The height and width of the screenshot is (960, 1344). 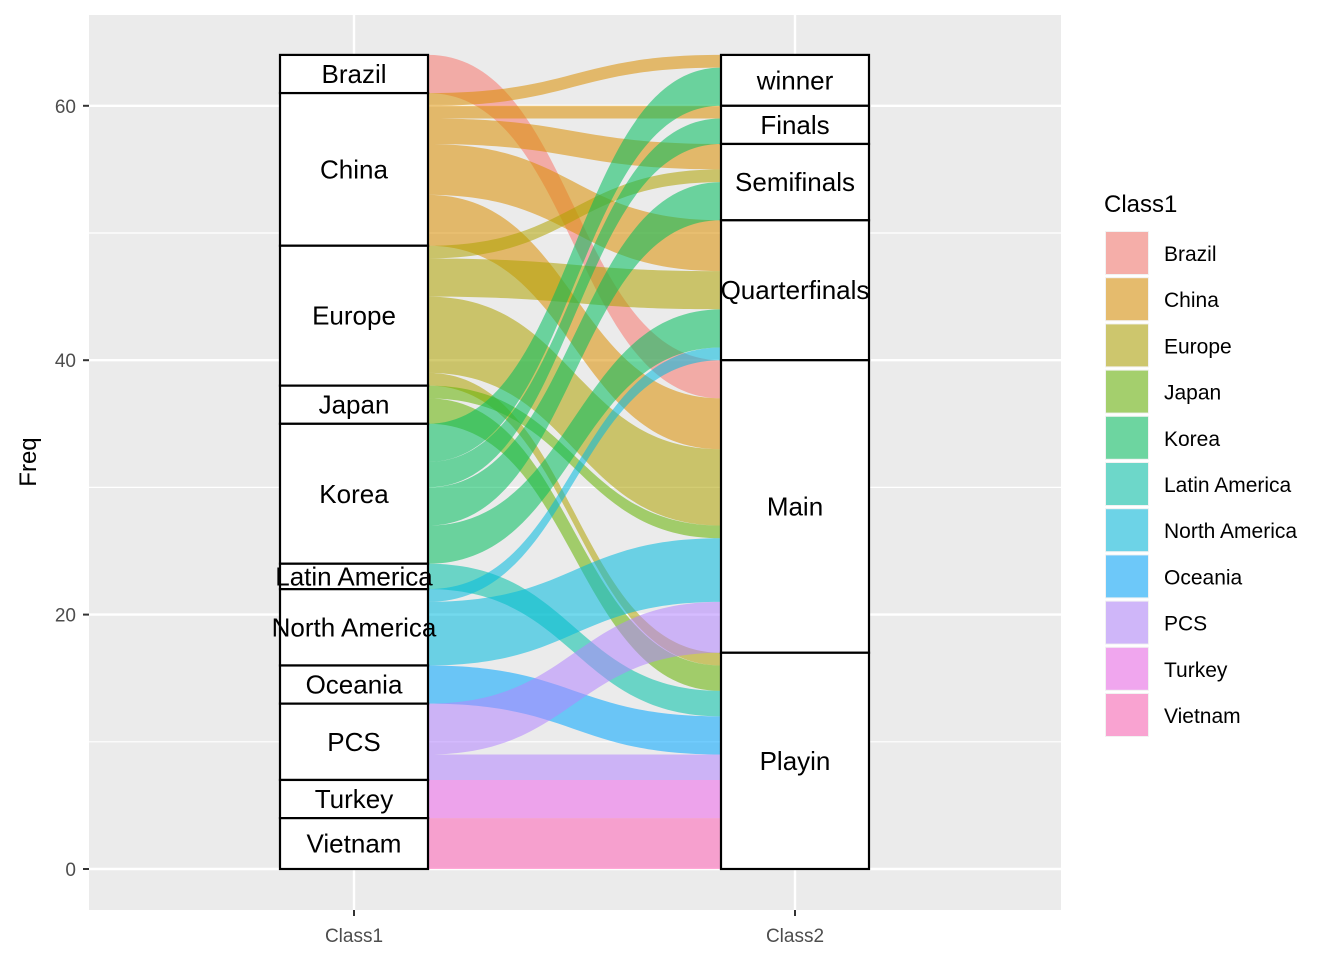 I want to click on flow-china-to-winner, so click(x=574, y=80).